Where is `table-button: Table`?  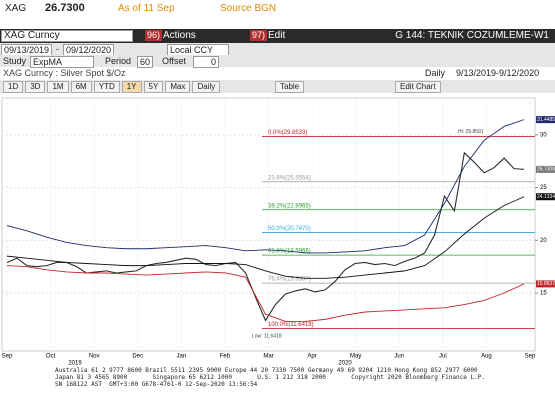
table-button: Table is located at coordinates (290, 87).